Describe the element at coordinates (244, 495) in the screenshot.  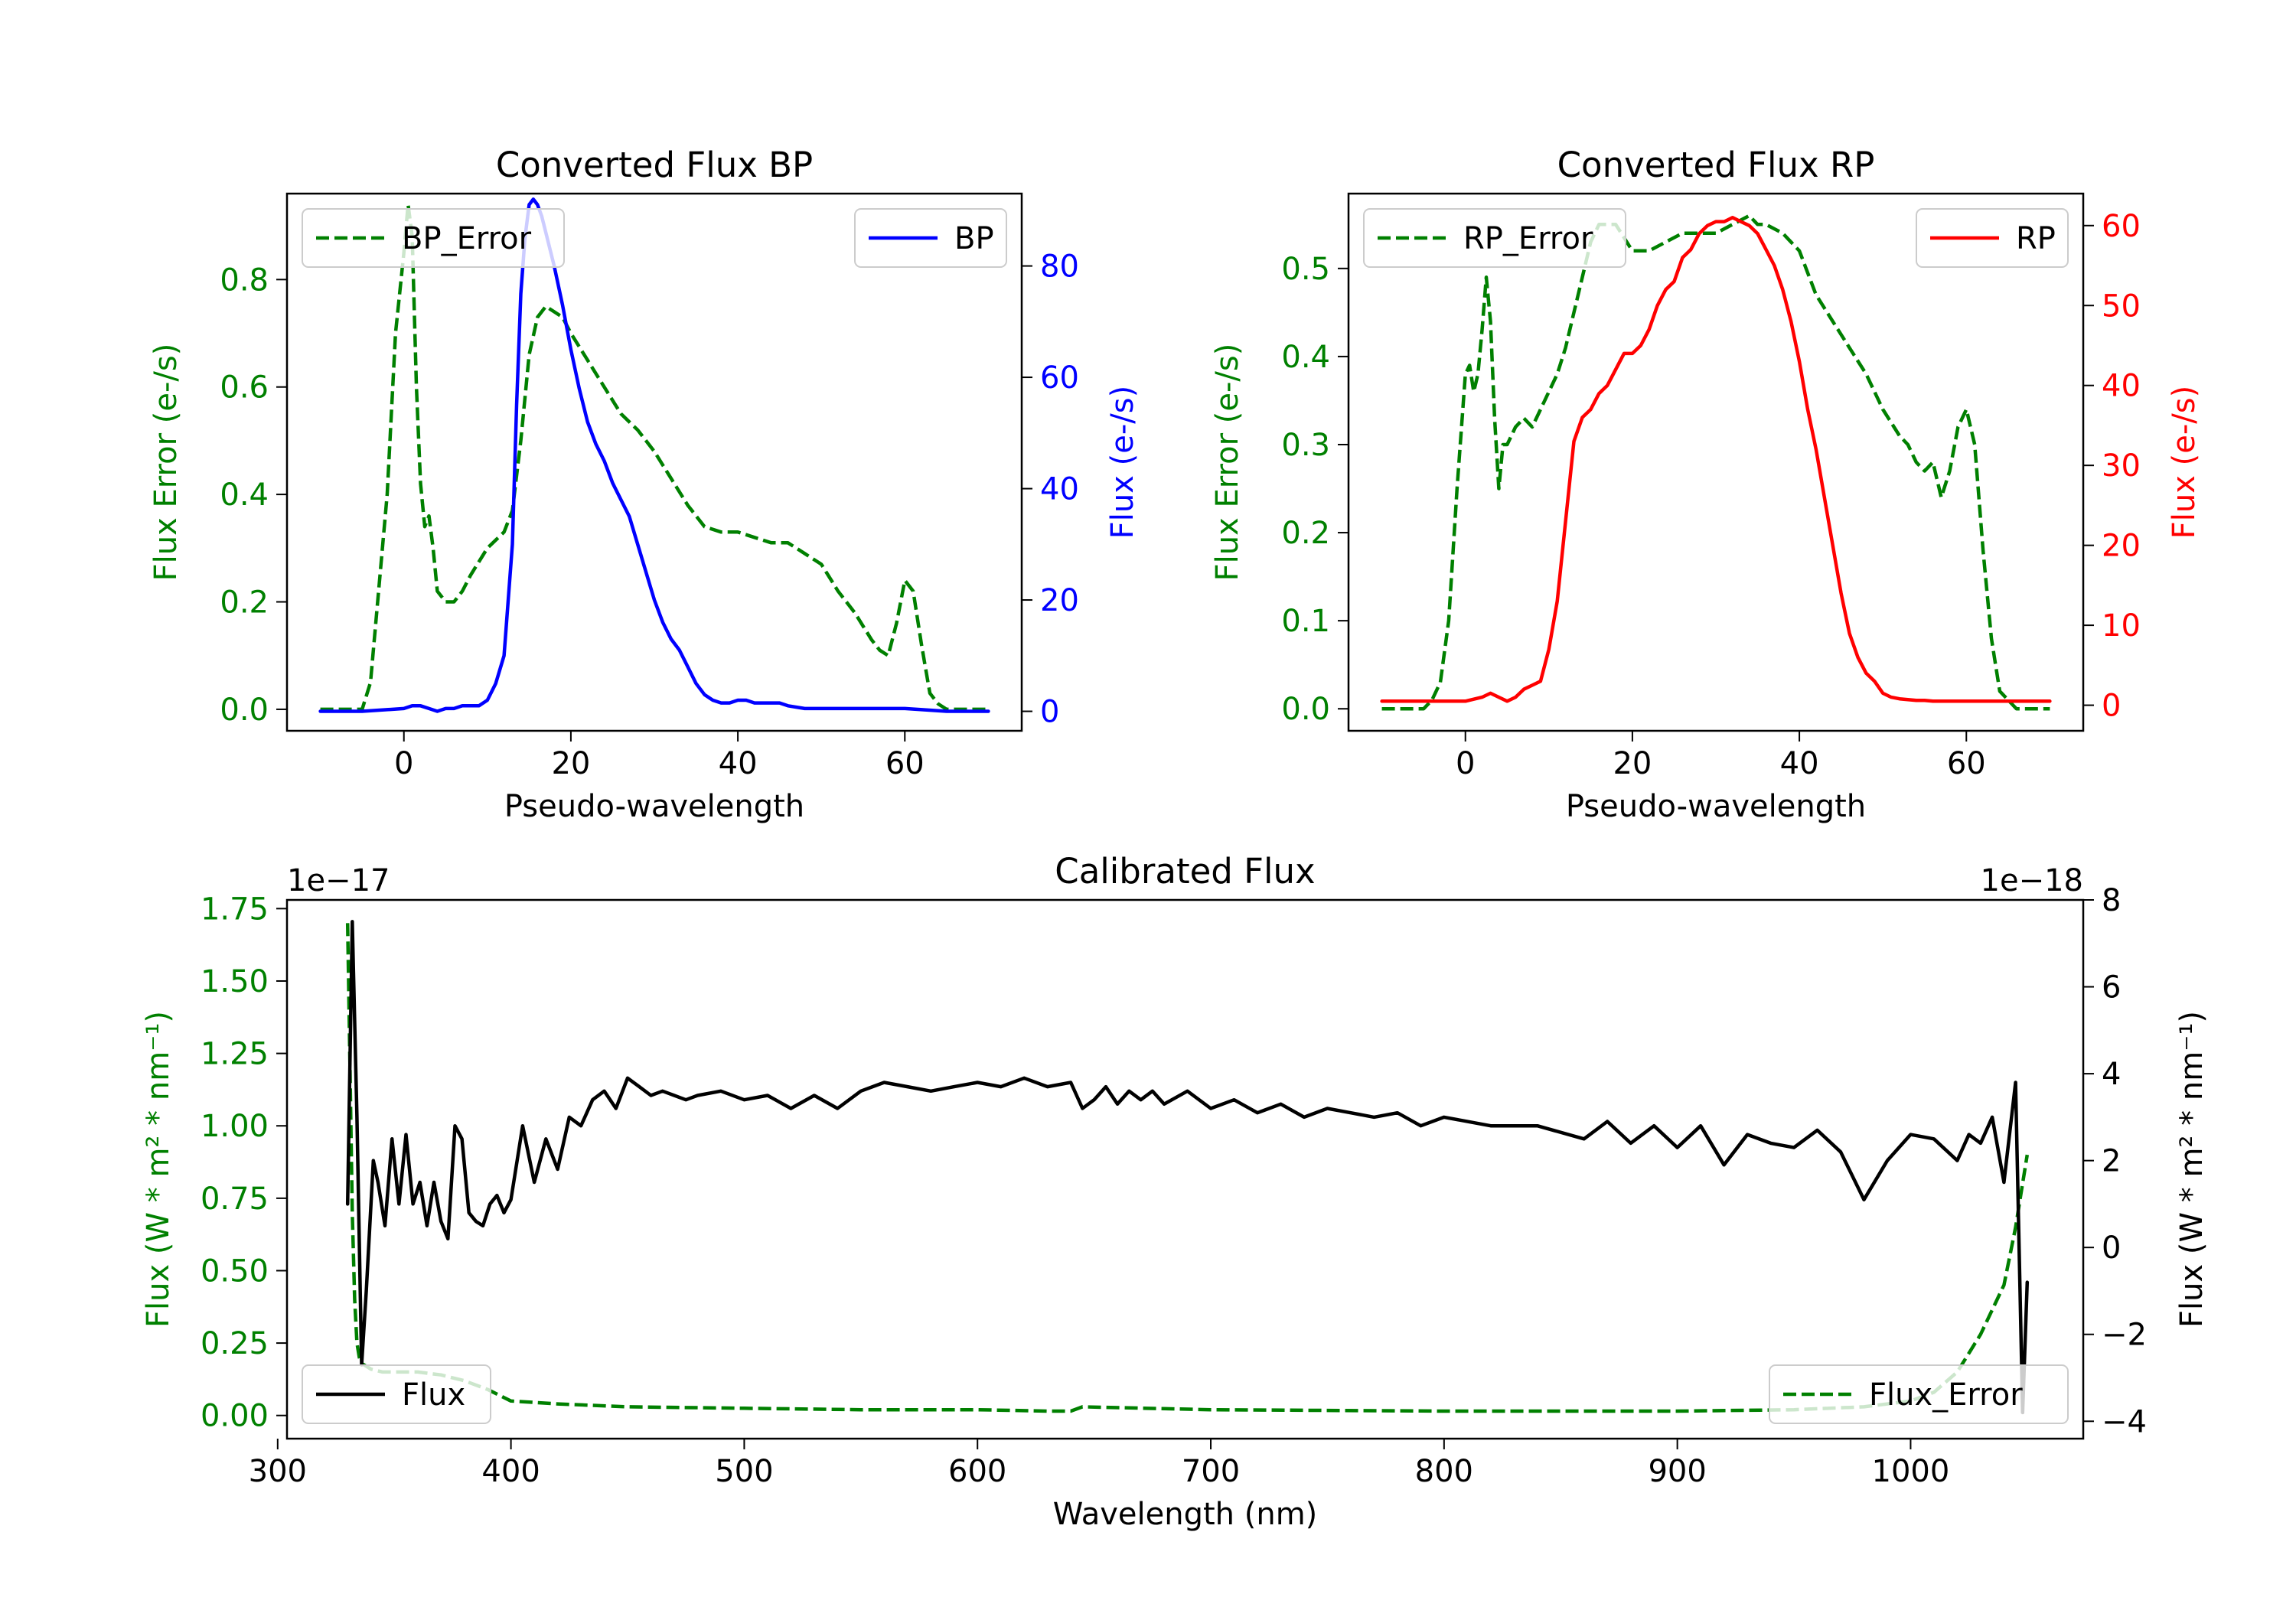
I see `bp-y-left-tick-label: 0.4` at that location.